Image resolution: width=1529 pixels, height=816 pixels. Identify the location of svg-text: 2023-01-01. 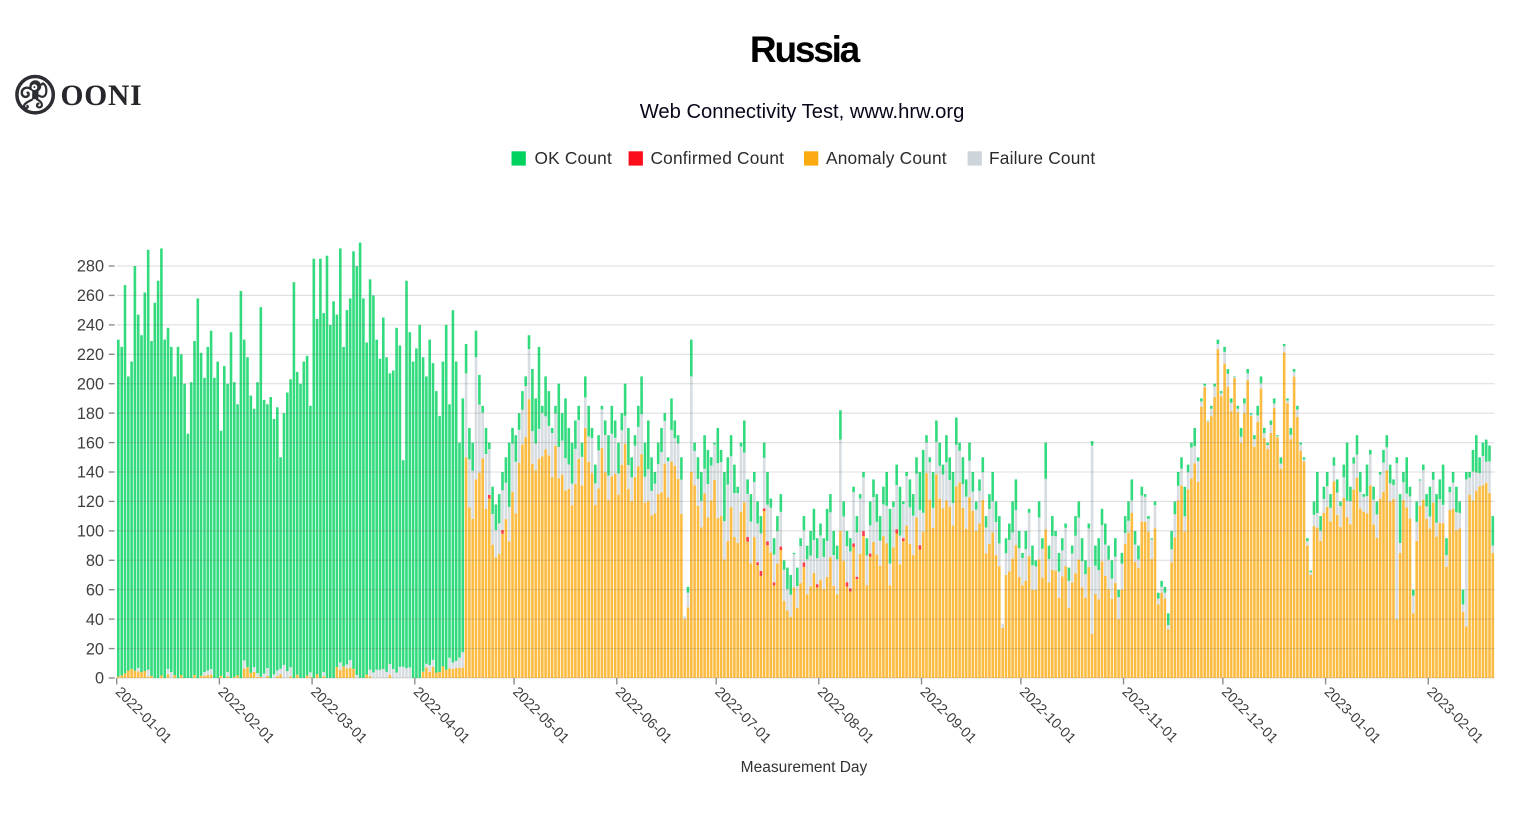
(1352, 715).